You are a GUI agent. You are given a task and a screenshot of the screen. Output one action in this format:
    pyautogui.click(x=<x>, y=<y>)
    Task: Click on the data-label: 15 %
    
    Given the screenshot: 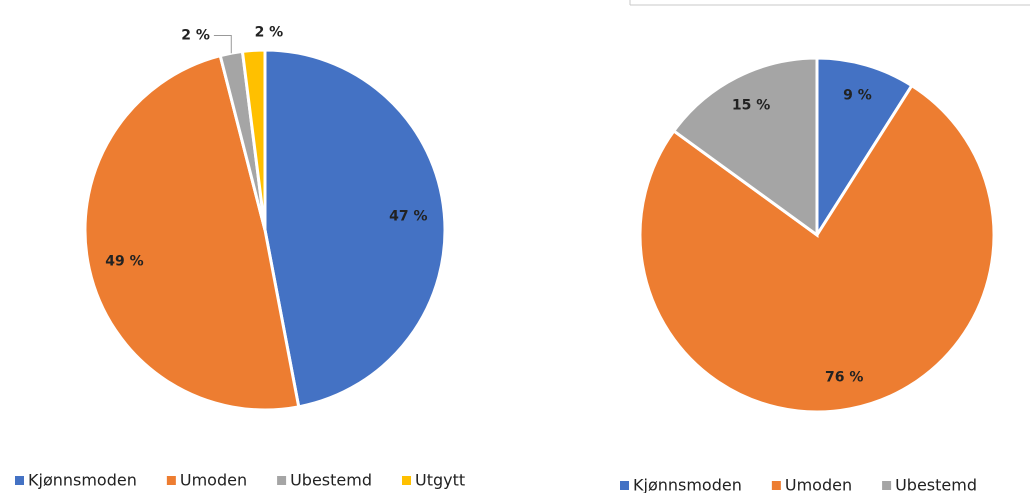 What is the action you would take?
    pyautogui.click(x=751, y=106)
    